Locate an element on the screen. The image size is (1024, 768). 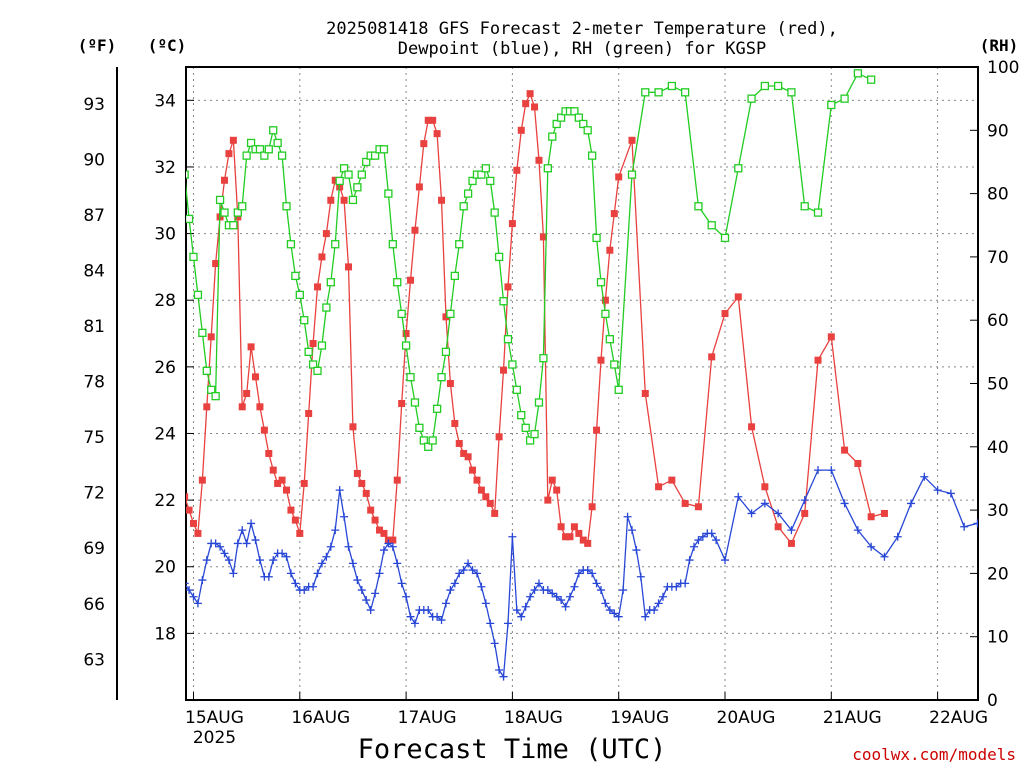
celsius-tick-label: 18 is located at coordinates (165, 634).